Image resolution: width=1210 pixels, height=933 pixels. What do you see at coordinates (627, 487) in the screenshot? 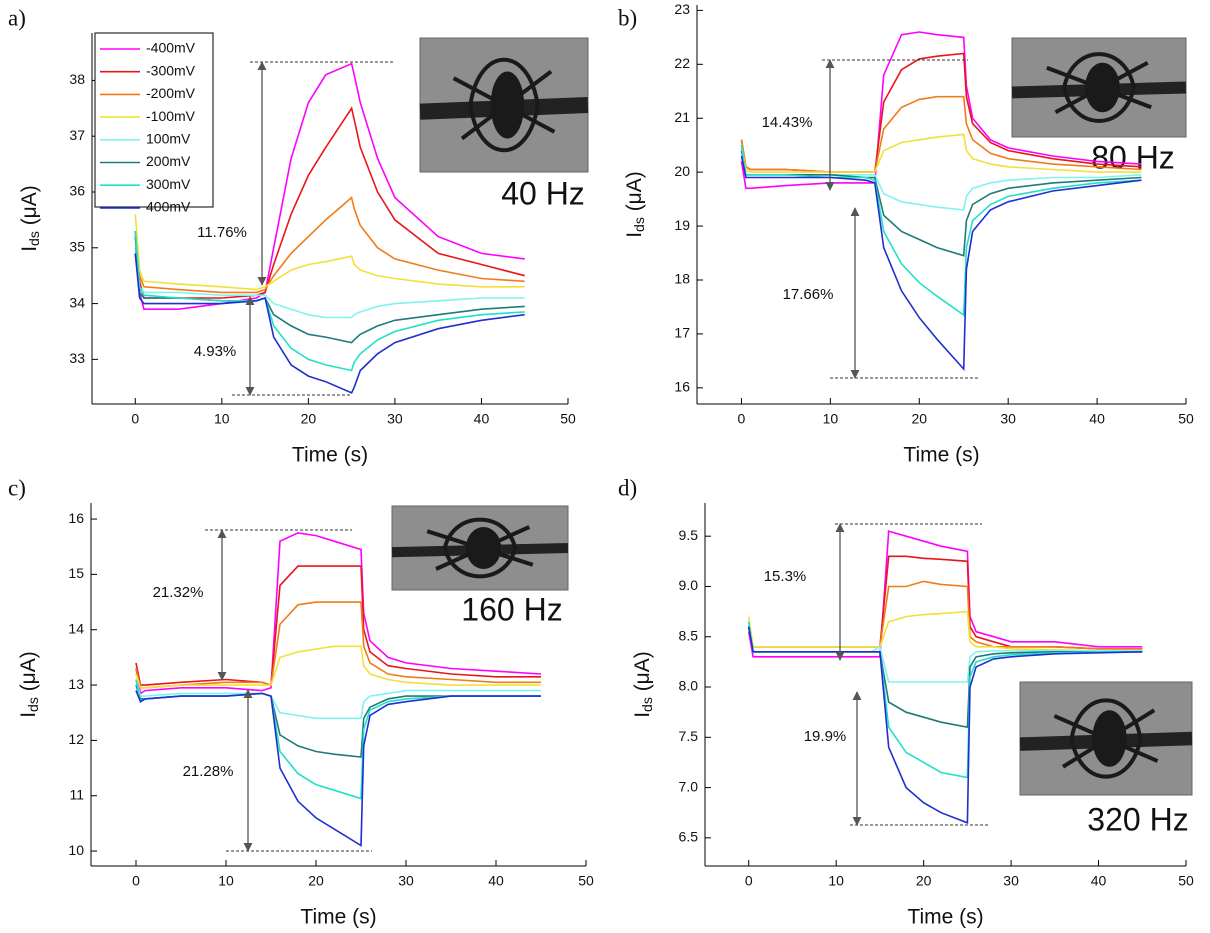
I see `panel-label: d)` at bounding box center [627, 487].